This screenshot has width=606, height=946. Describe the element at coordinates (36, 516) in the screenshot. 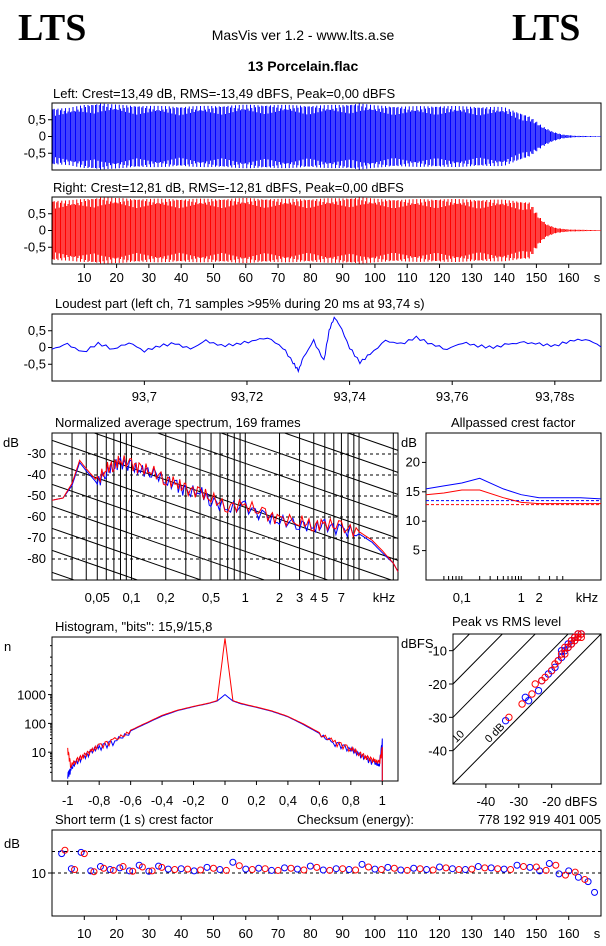

I see `spectrum-ytick-label: -60` at that location.